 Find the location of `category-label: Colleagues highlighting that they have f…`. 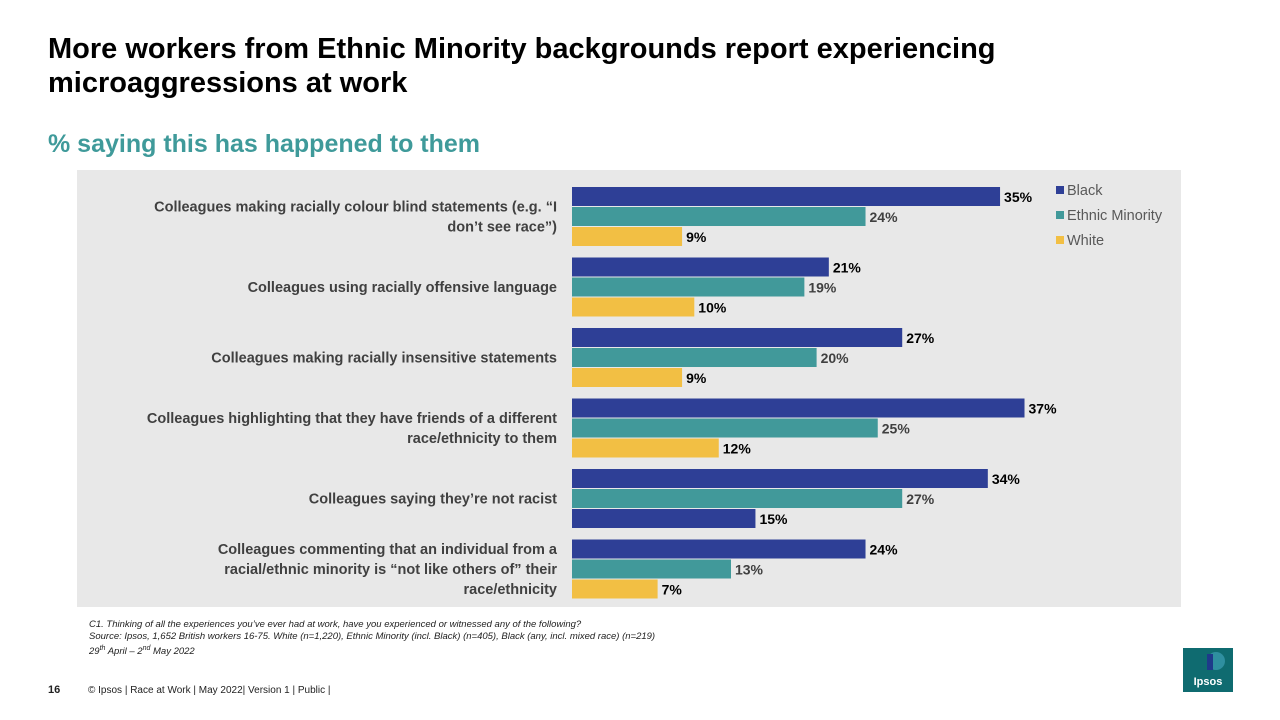

category-label: Colleagues highlighting that they have f… is located at coordinates (352, 419).